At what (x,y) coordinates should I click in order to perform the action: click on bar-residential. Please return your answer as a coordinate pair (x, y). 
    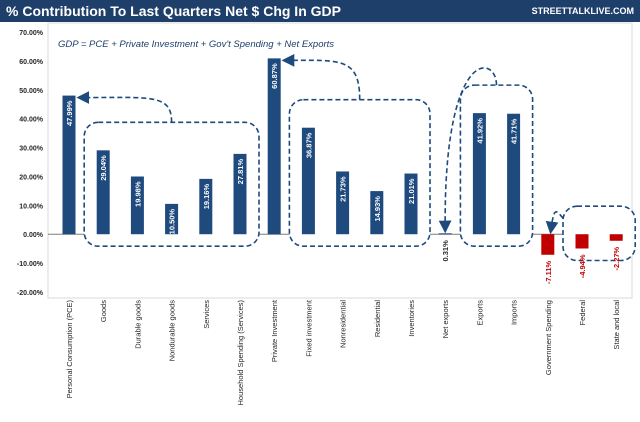
    Looking at the image, I should click on (377, 213).